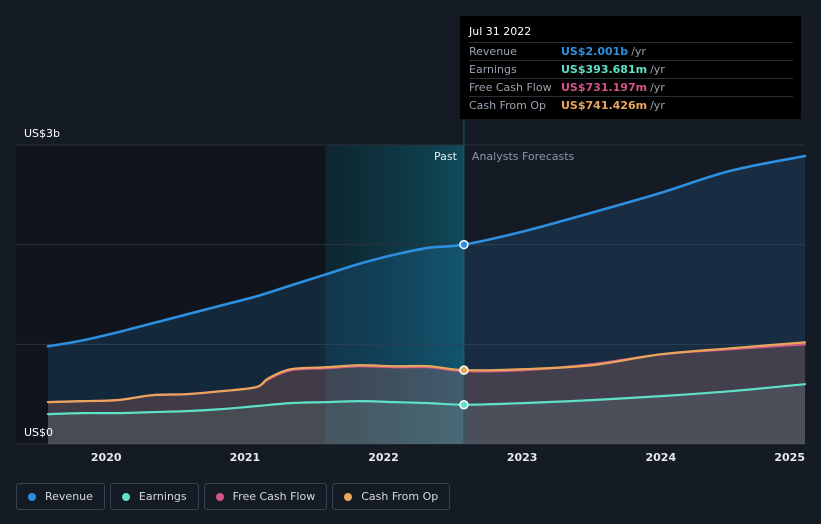  I want to click on tooltip-row-revenue: Revenue US$2.001b /yr, so click(631, 51).